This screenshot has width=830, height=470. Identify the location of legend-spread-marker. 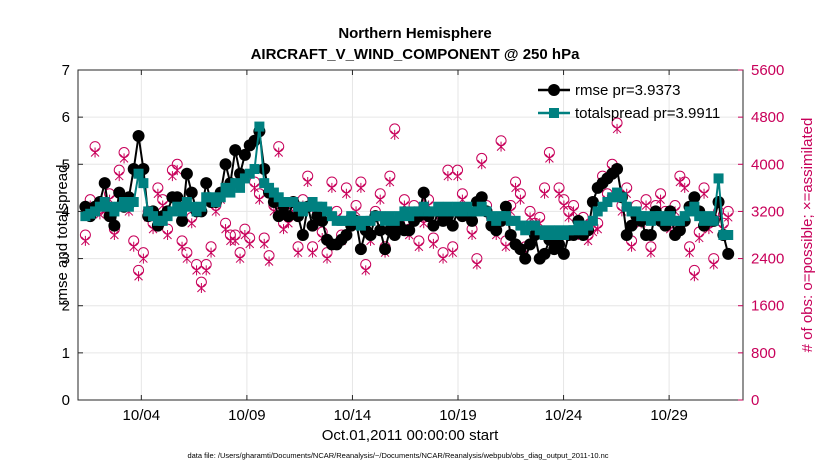
(554, 113).